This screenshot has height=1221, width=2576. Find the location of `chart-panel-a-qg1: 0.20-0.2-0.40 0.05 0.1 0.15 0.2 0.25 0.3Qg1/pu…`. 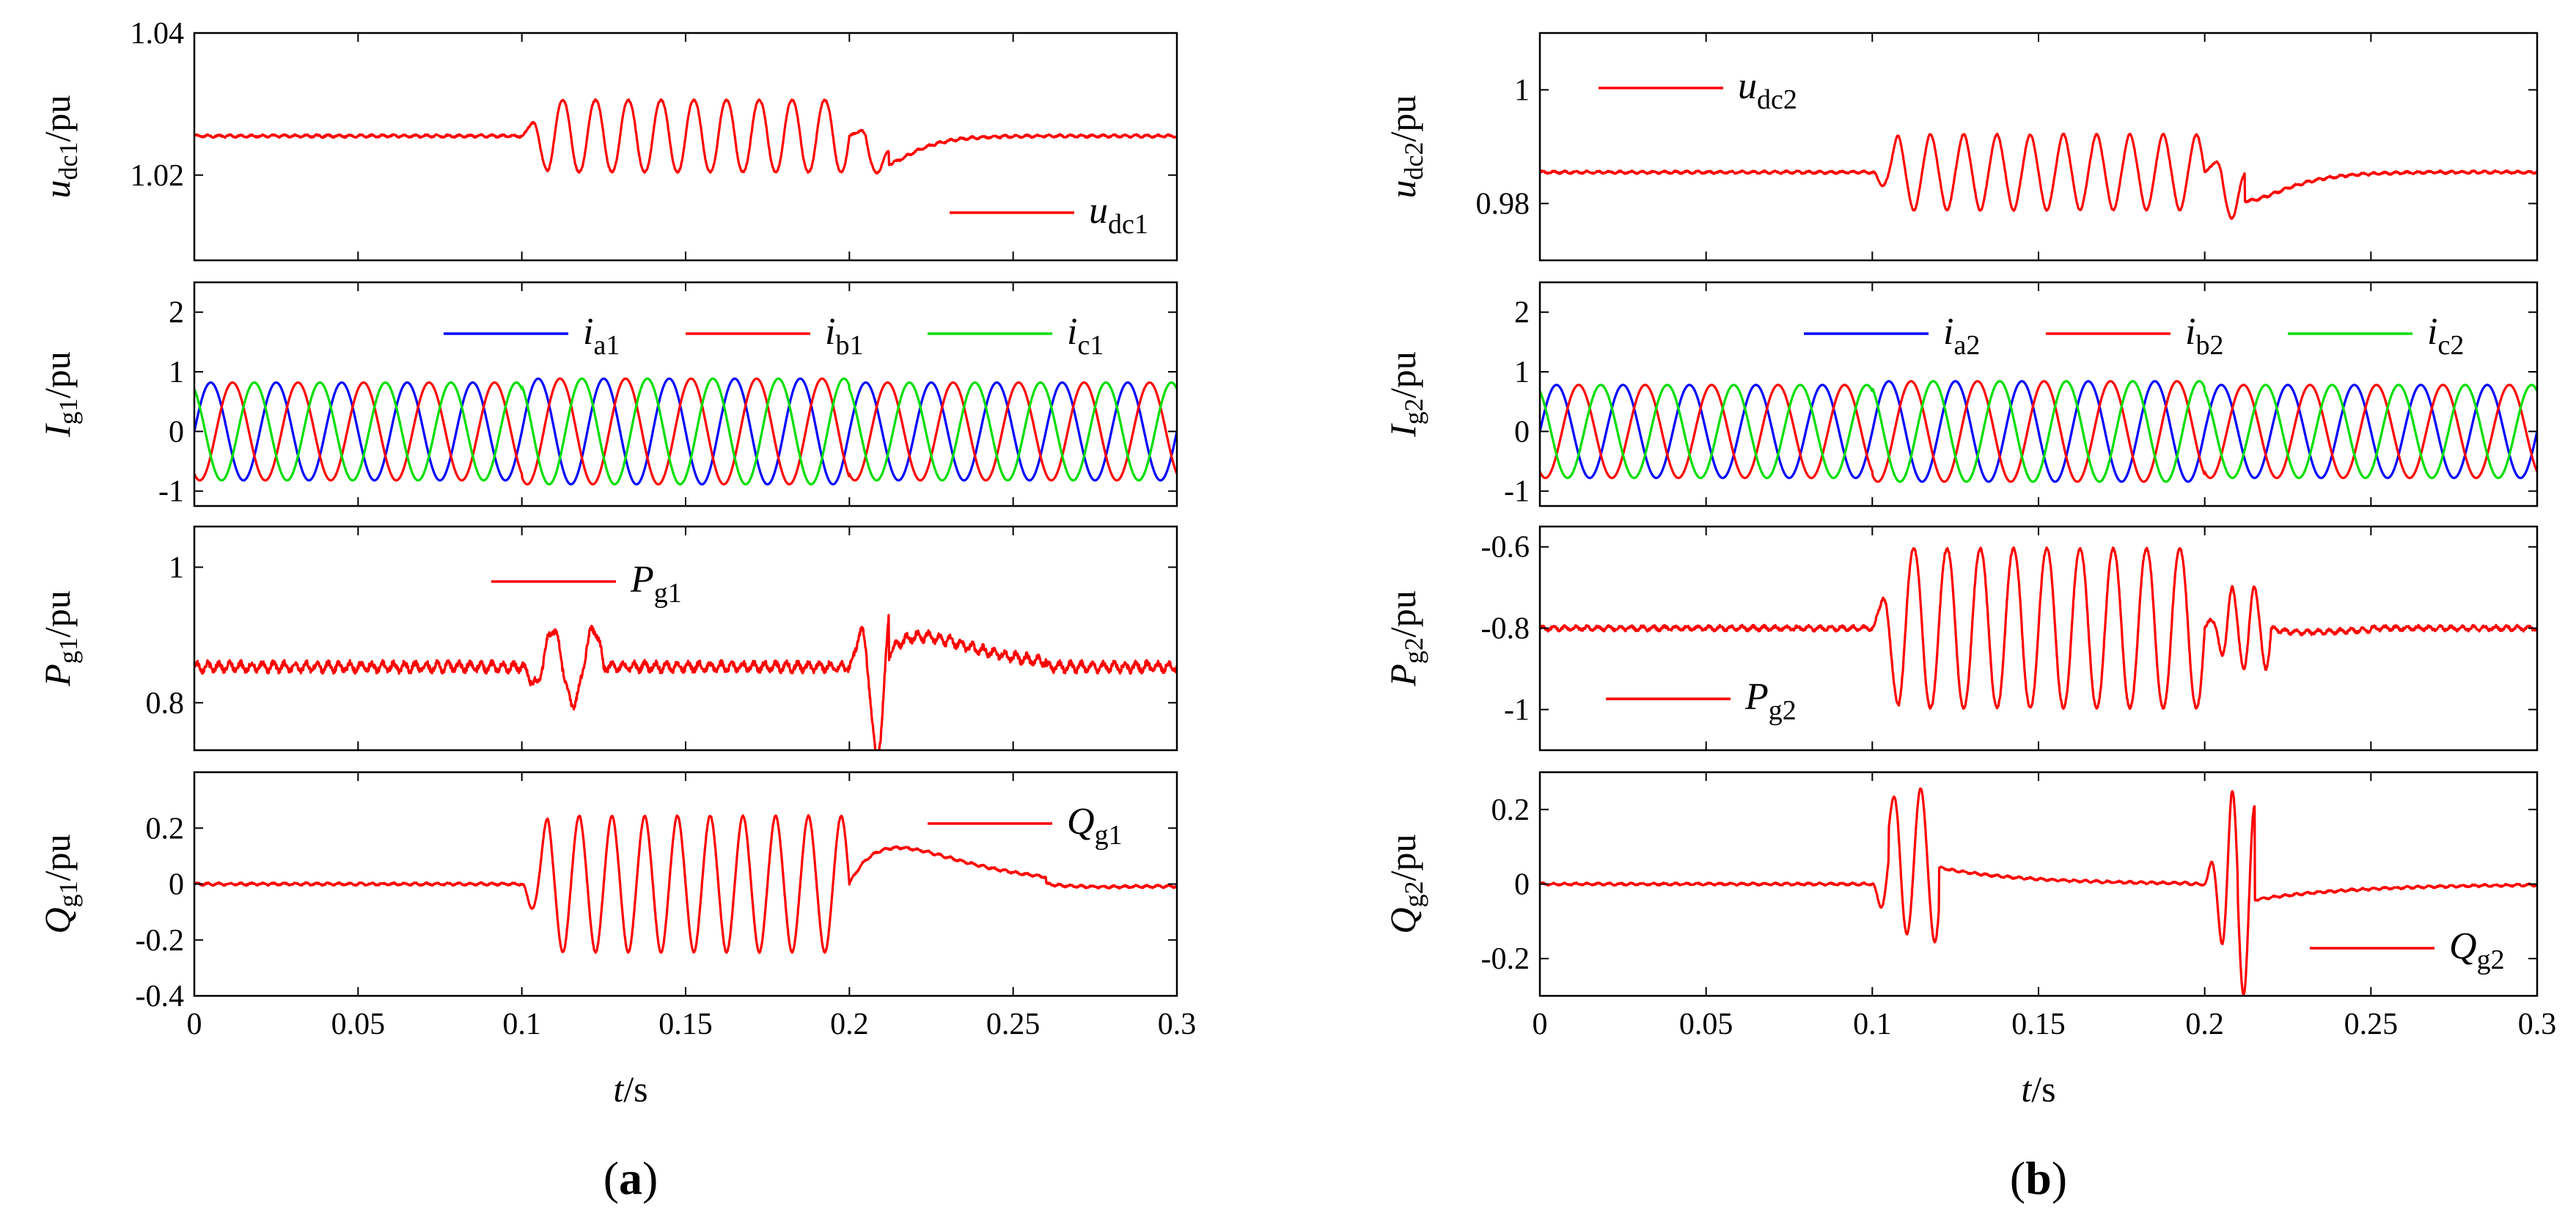

chart-panel-a-qg1: 0.20-0.2-0.40 0.05 0.1 0.15 0.2 0.25 0.3Qg1/pu… is located at coordinates (617, 906).